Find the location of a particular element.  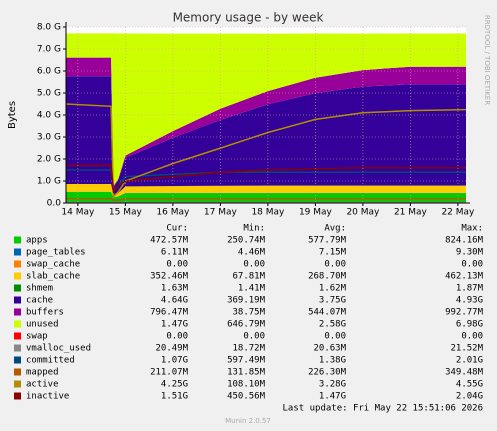

legend-label: vmalloc_used is located at coordinates (58, 349).